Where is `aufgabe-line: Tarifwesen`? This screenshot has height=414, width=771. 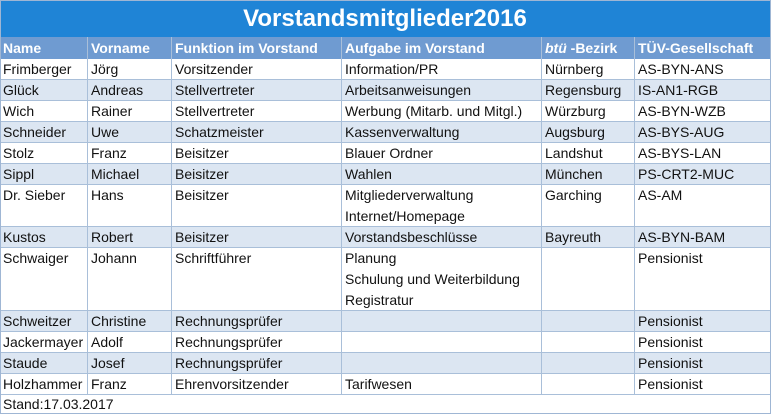
aufgabe-line: Tarifwesen is located at coordinates (378, 384).